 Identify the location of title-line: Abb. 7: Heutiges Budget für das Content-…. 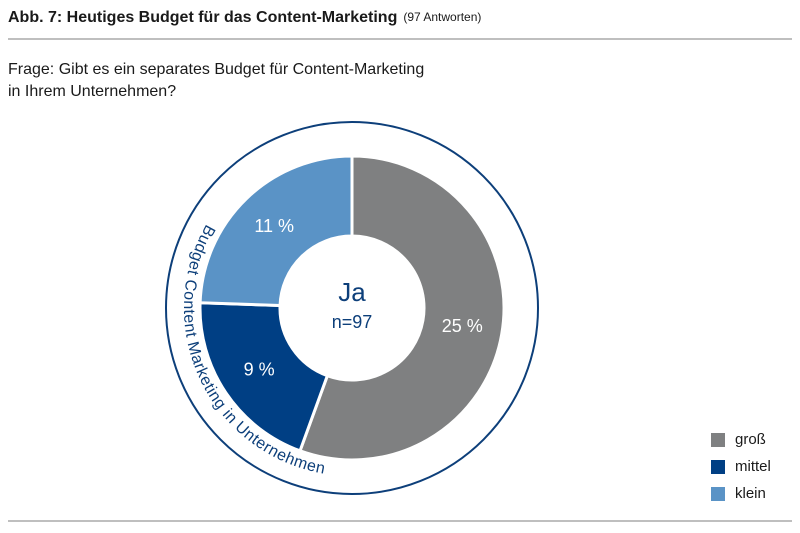
(244, 17).